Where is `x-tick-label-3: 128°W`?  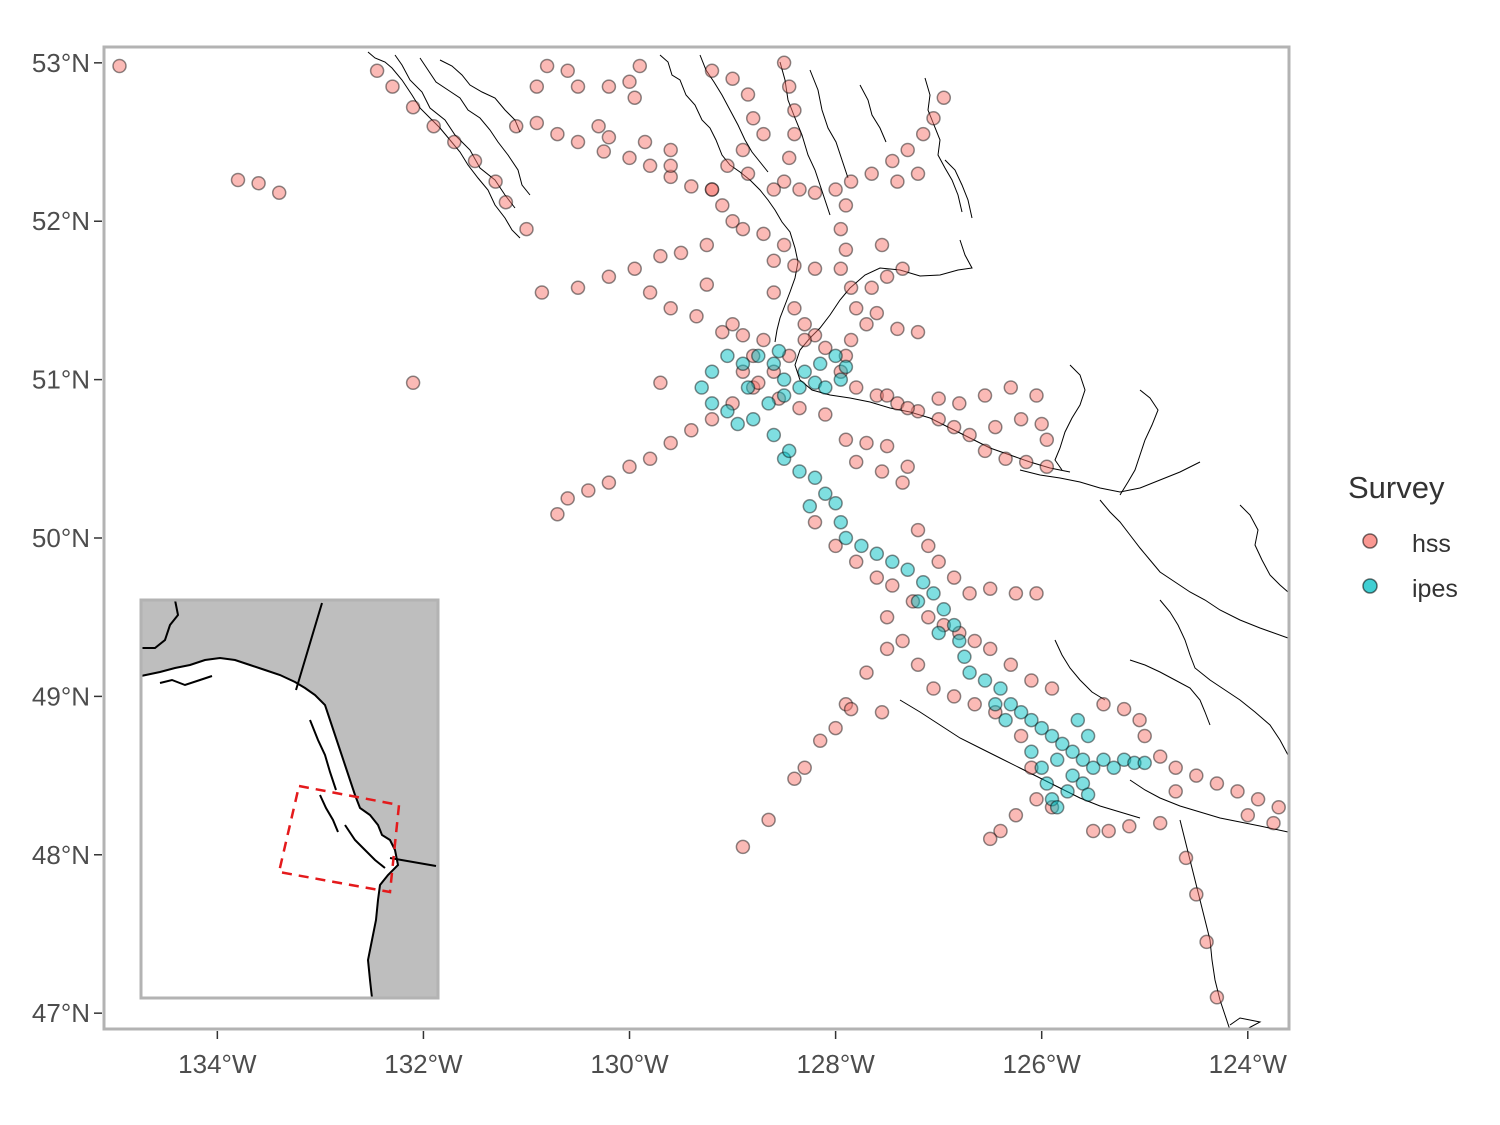 x-tick-label-3: 128°W is located at coordinates (835, 1064).